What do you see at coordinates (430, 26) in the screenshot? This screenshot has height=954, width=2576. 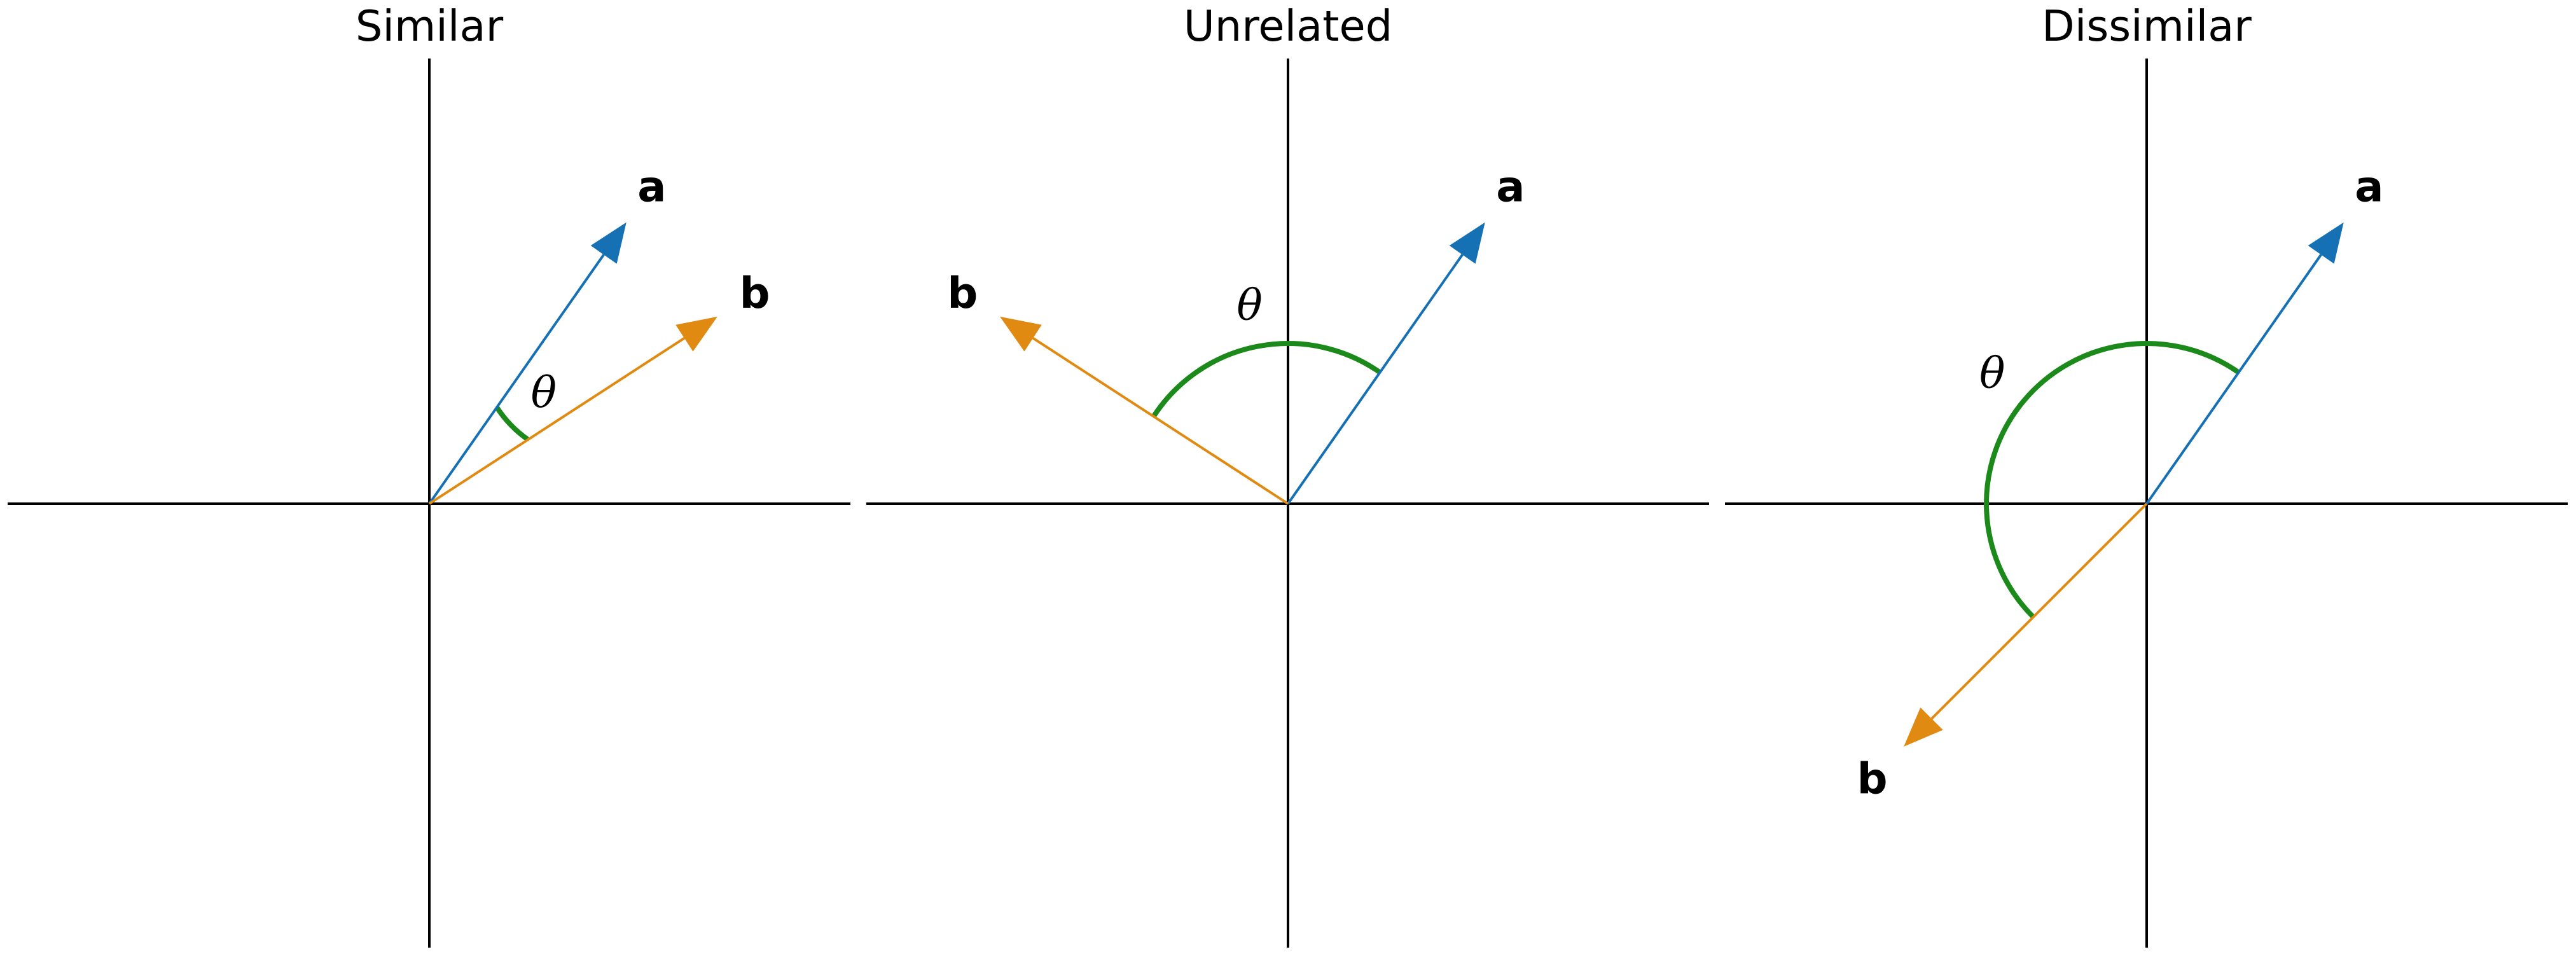 I see `panel-title-similar: Similar` at bounding box center [430, 26].